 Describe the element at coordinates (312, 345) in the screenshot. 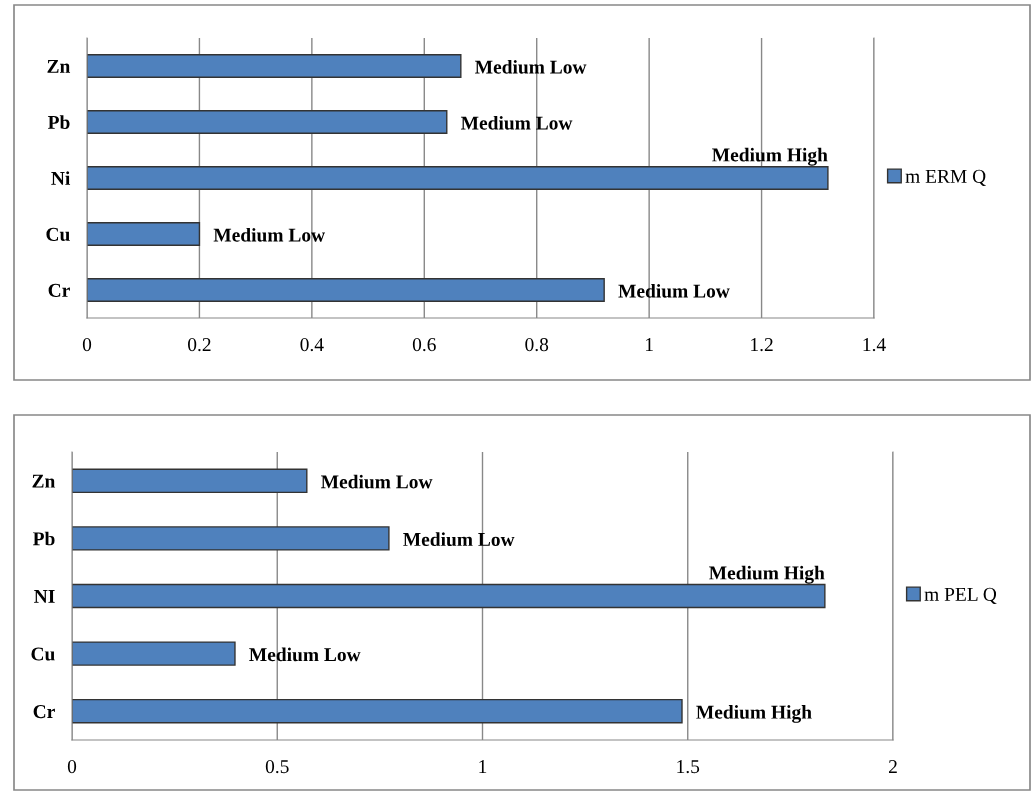

I see `x-tick-label: 0.4` at that location.